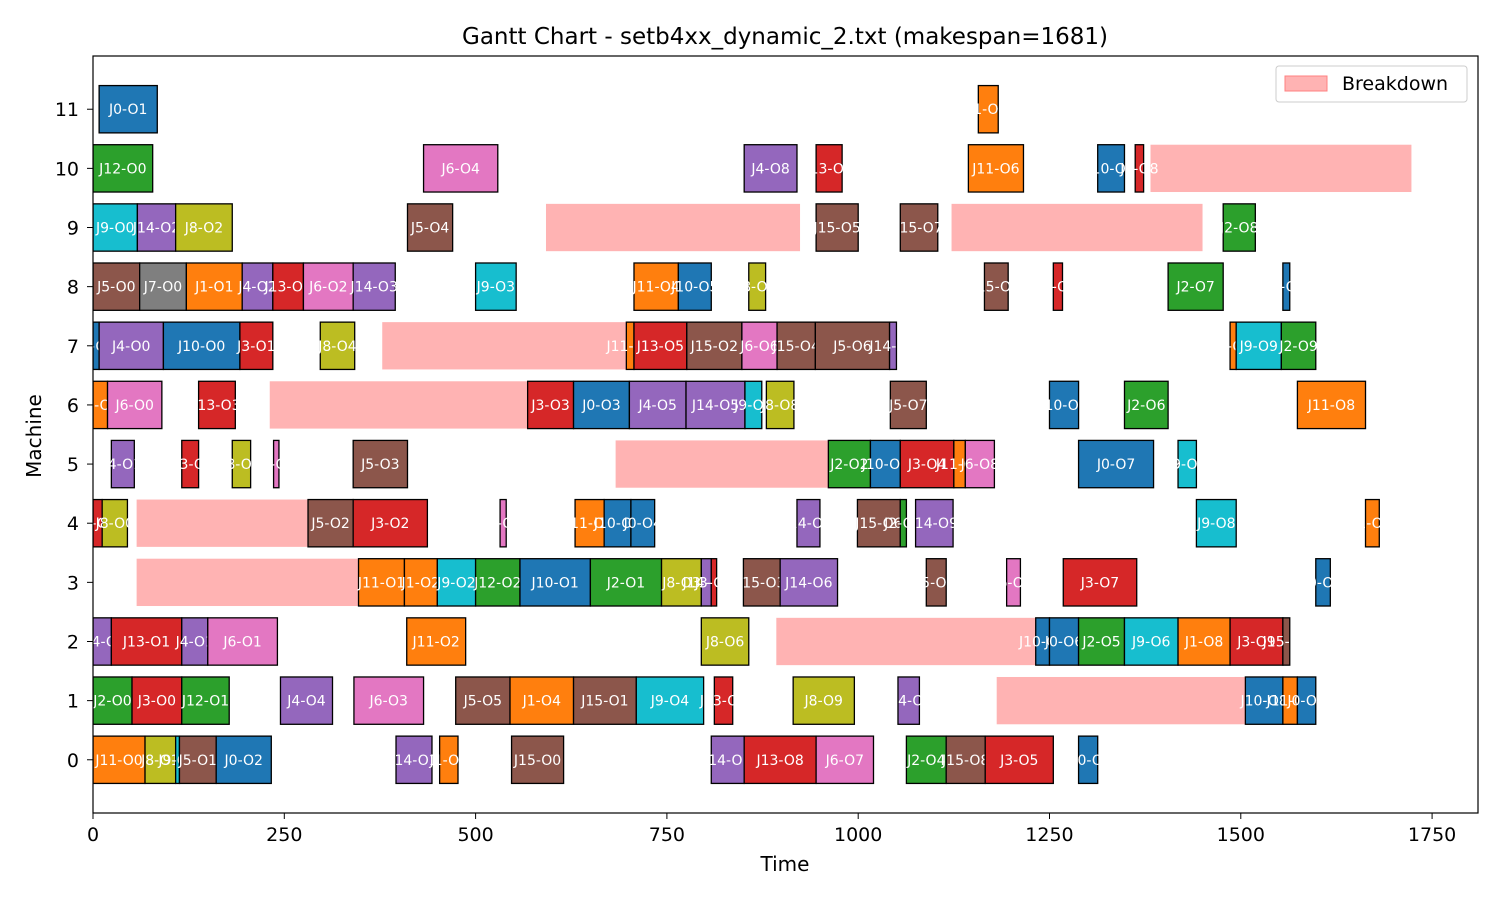 This screenshot has width=1500, height=900. Describe the element at coordinates (482, 702) in the screenshot. I see `operation-label: J5-O5` at that location.